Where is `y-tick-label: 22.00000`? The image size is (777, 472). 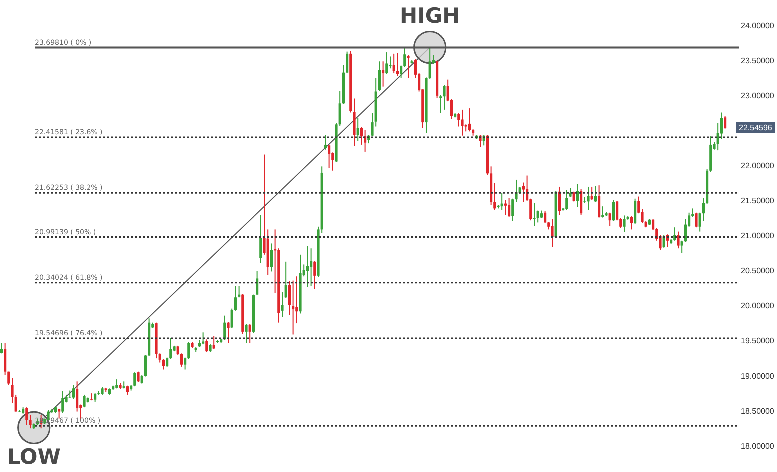 y-tick-label: 22.00000 is located at coordinates (758, 166).